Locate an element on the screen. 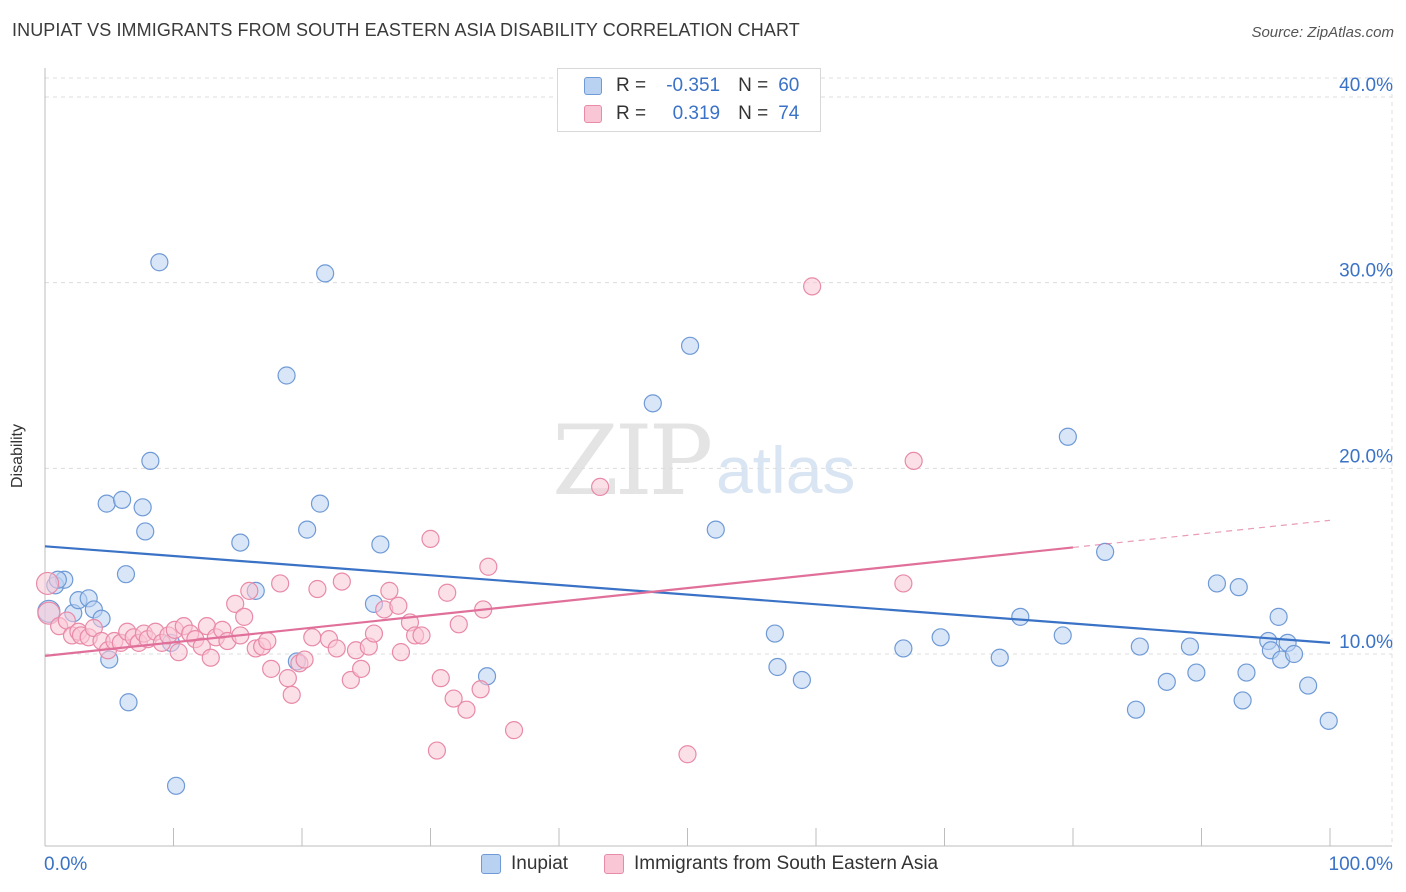 The height and width of the screenshot is (892, 1406). bottom-legend-swatch-immigrants is located at coordinates (614, 864).